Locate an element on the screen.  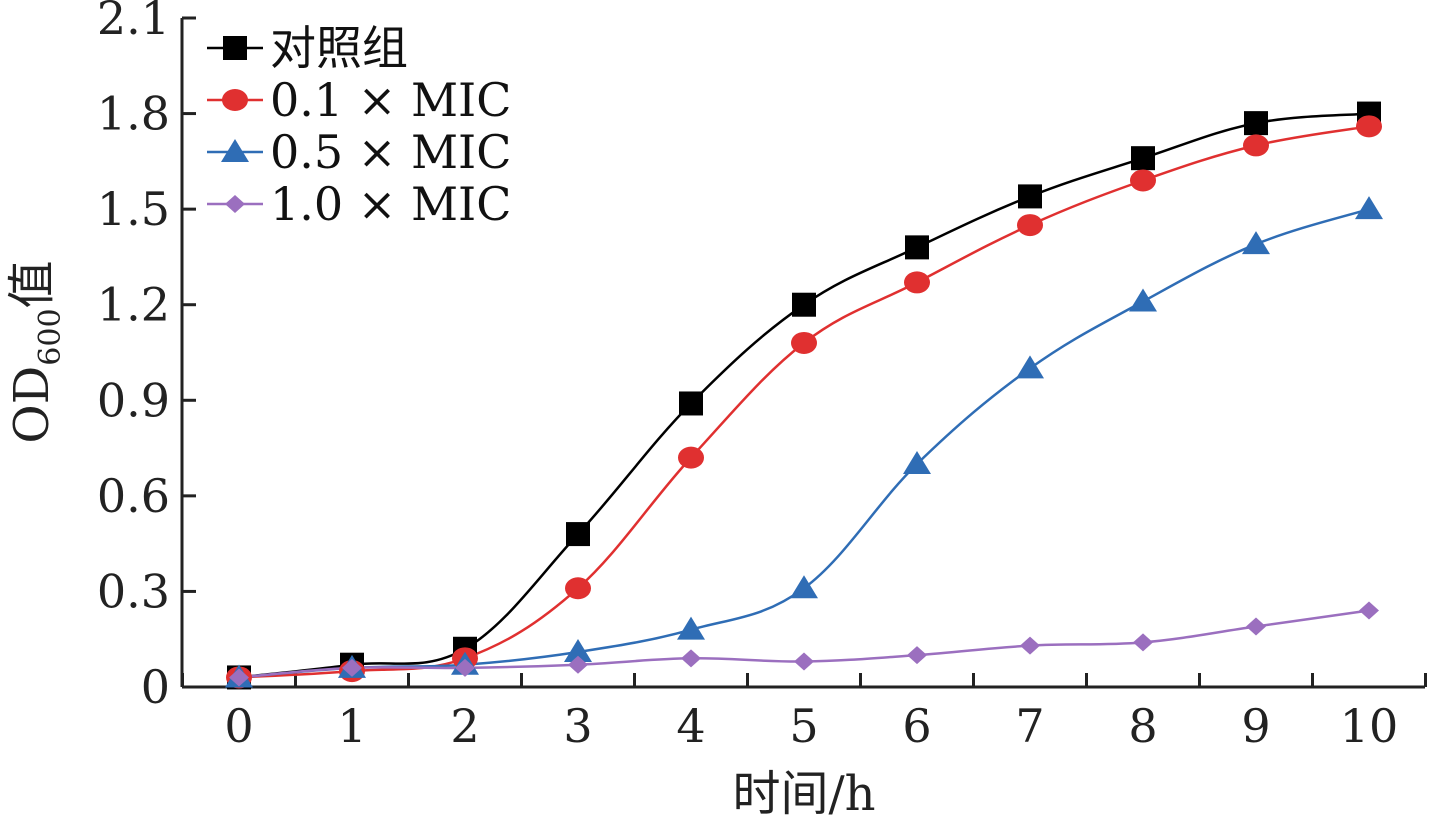
x-tick-label: 2 is located at coordinates (464, 726).